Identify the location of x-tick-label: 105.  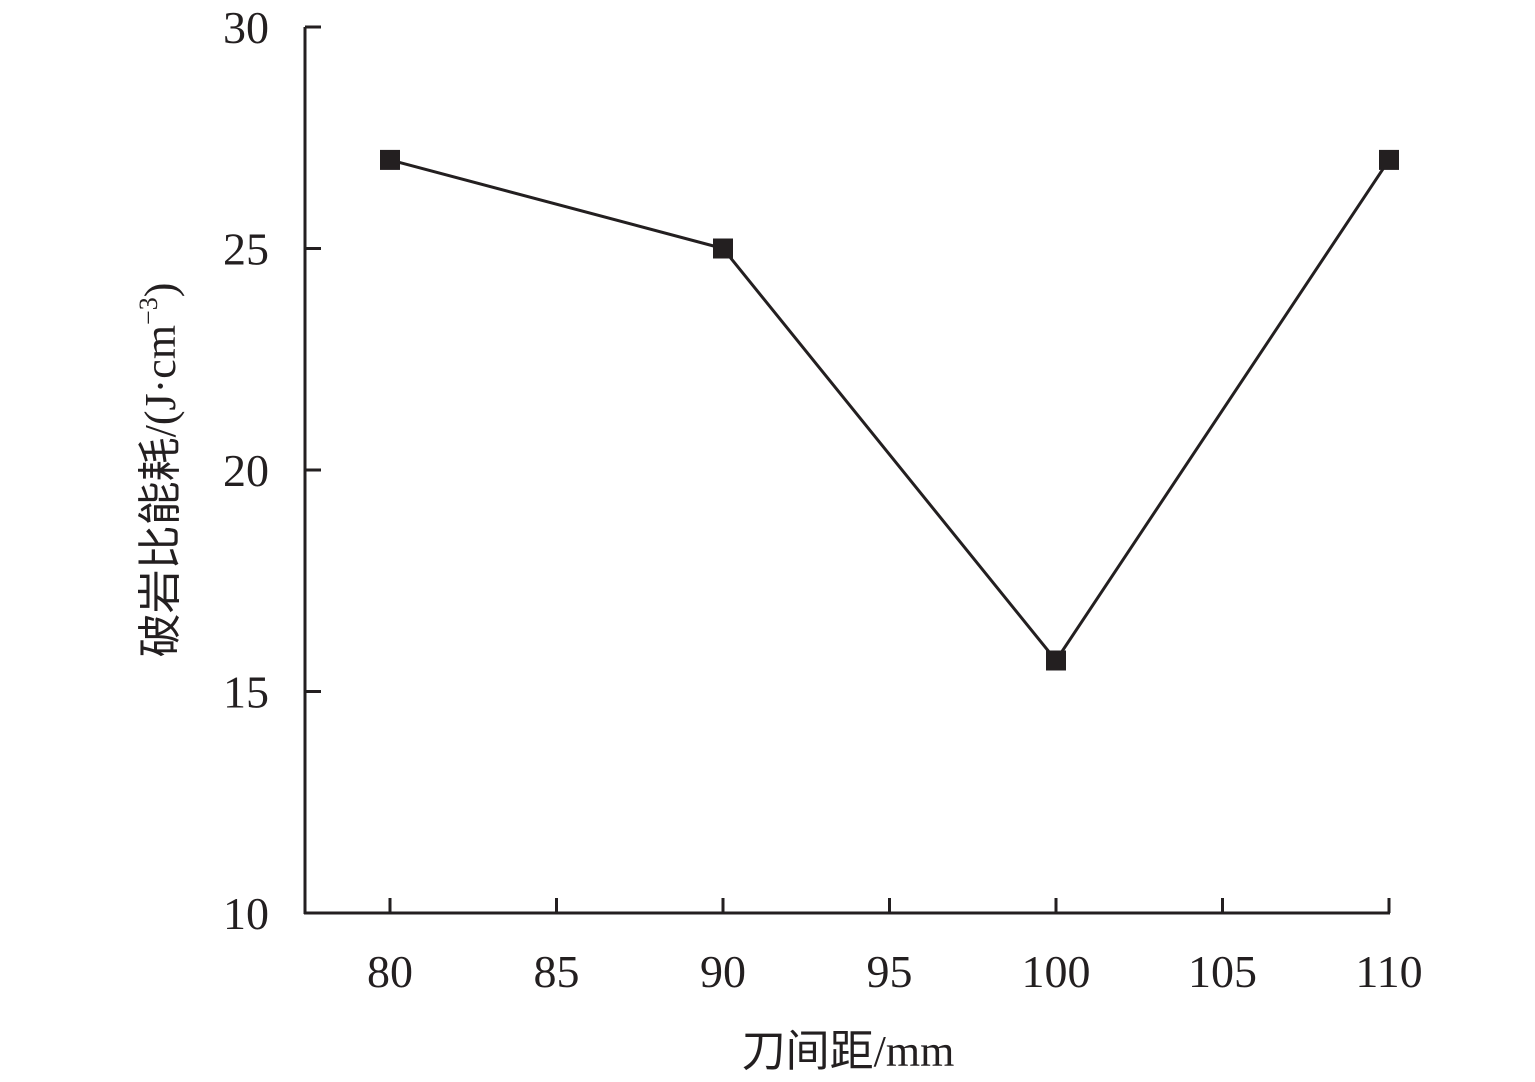
(1222, 971).